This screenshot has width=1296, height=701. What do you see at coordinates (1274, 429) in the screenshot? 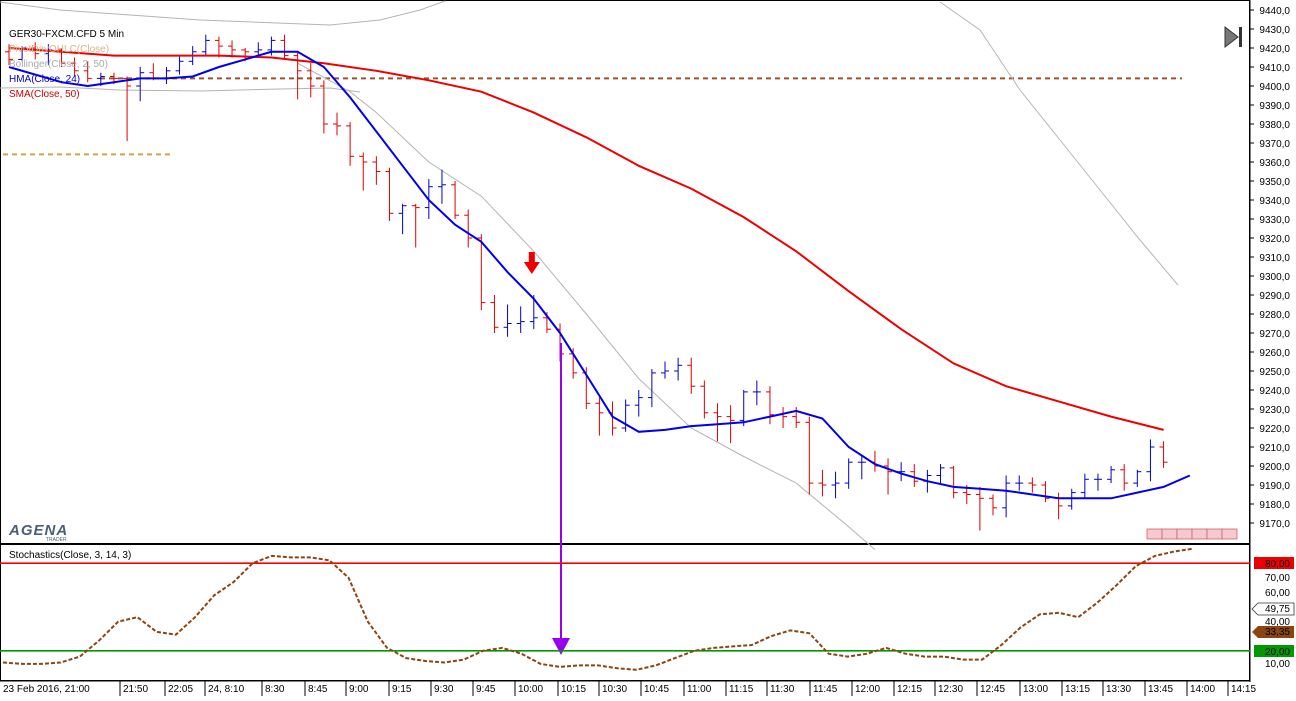
I see `price-axis-label: 9220,0` at bounding box center [1274, 429].